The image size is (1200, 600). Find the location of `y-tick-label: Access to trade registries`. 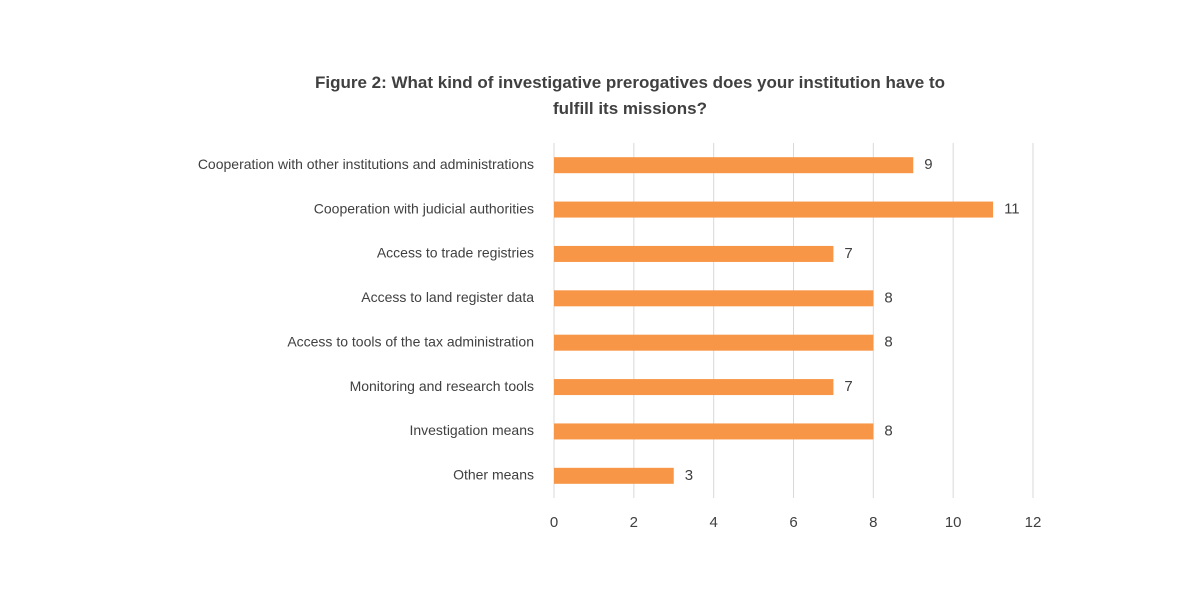

y-tick-label: Access to trade registries is located at coordinates (455, 253).